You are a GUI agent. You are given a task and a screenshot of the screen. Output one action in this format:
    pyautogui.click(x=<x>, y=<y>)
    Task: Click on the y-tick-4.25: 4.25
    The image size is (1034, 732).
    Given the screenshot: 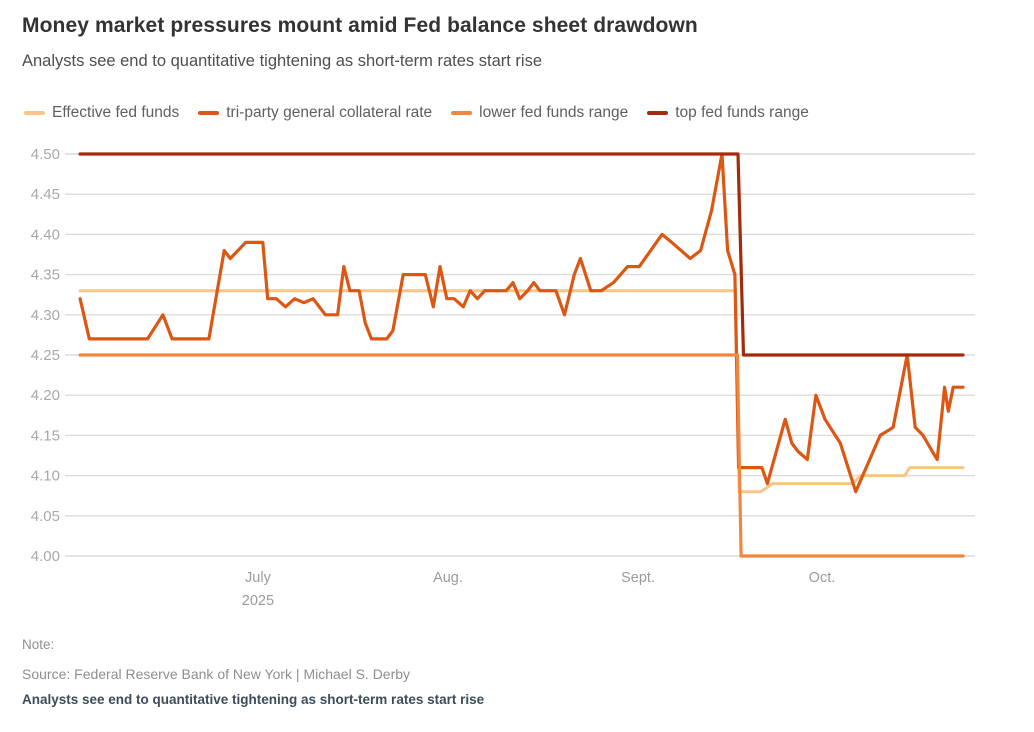 What is the action you would take?
    pyautogui.click(x=45, y=355)
    